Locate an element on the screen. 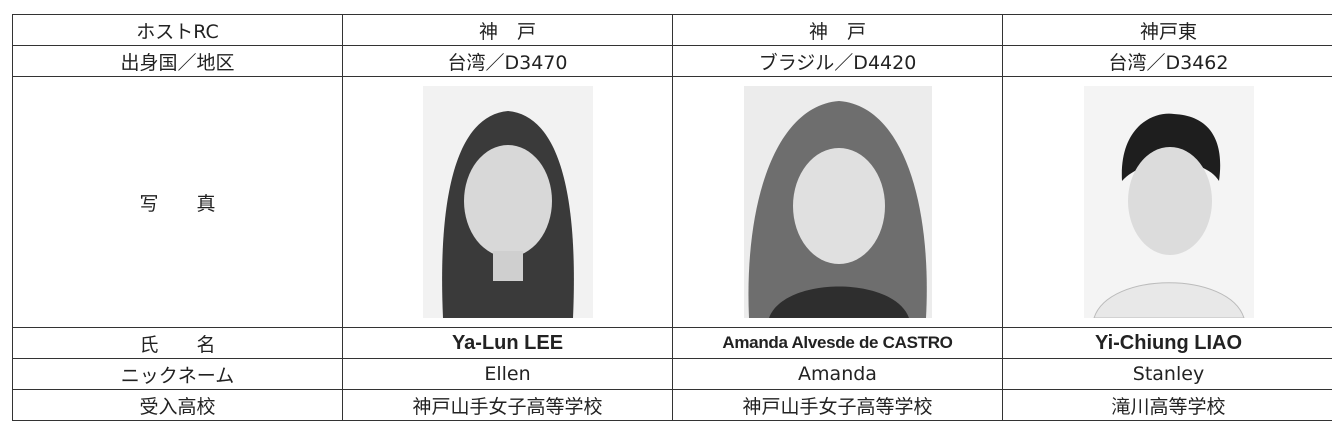 This screenshot has height=448, width=1332. row: ニックネーム Ellen Amanda Stanley is located at coordinates (672, 374).